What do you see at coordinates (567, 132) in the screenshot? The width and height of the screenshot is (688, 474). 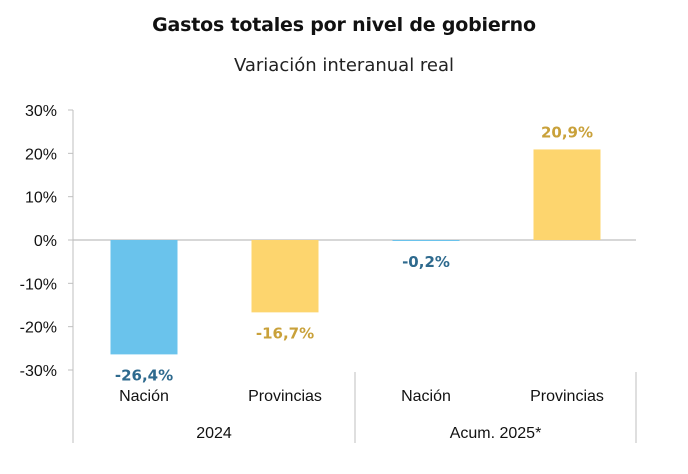 I see `data-label: 20,9%` at bounding box center [567, 132].